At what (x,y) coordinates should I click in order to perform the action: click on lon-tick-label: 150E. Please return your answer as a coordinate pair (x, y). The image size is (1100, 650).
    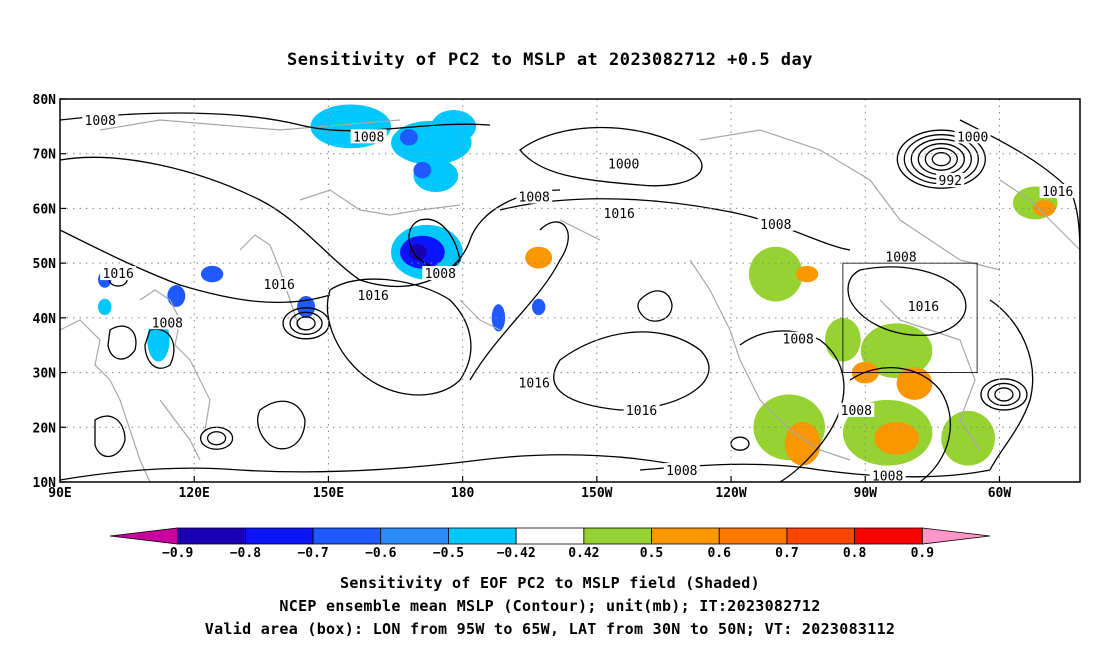
    Looking at the image, I should click on (328, 493).